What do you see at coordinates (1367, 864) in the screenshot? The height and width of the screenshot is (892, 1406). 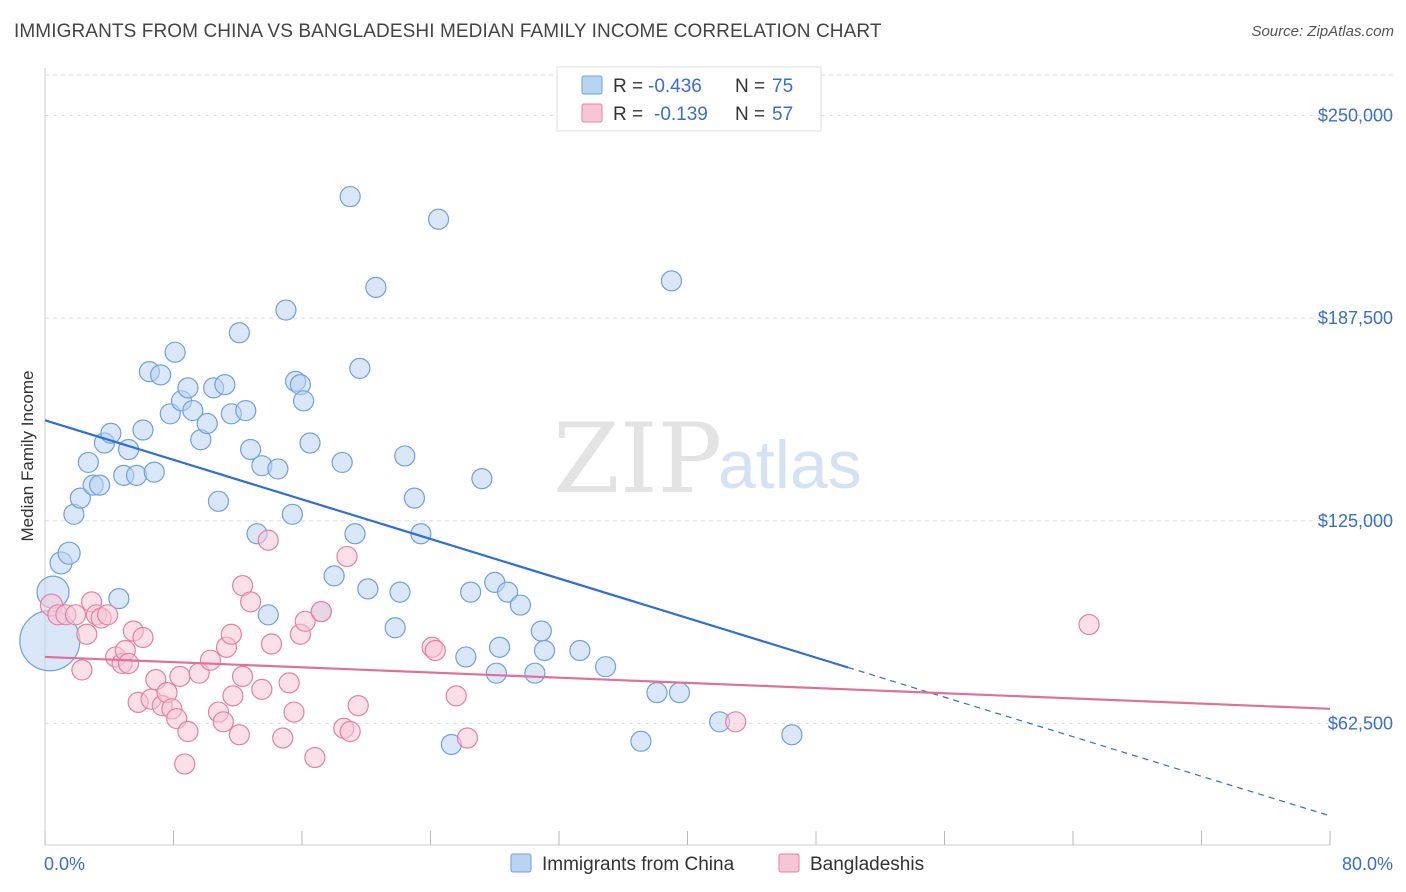 I see `x-tick-label-max: 80.0%` at bounding box center [1367, 864].